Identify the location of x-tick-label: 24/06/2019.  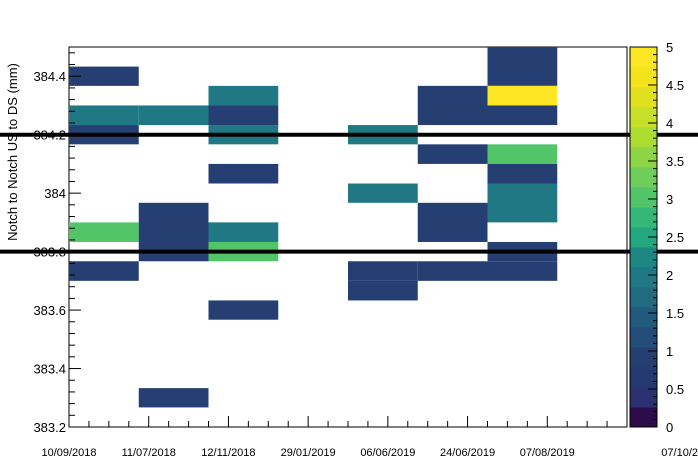
(467, 453).